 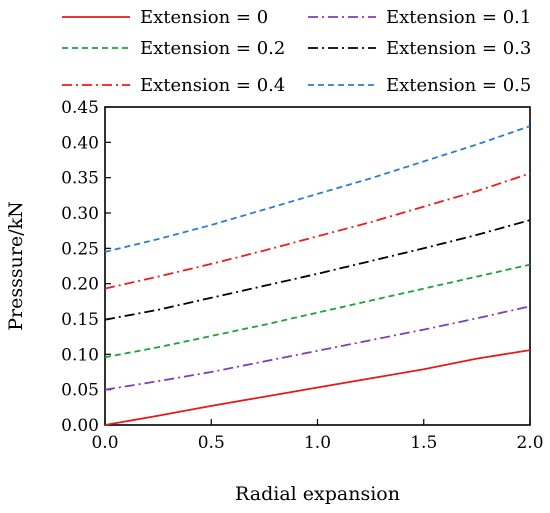 I want to click on y-axis: 0.00 0.05 0.10 0.15 0.20 0.25 0.30 0.35 0.40 0.45, so click(x=86, y=267).